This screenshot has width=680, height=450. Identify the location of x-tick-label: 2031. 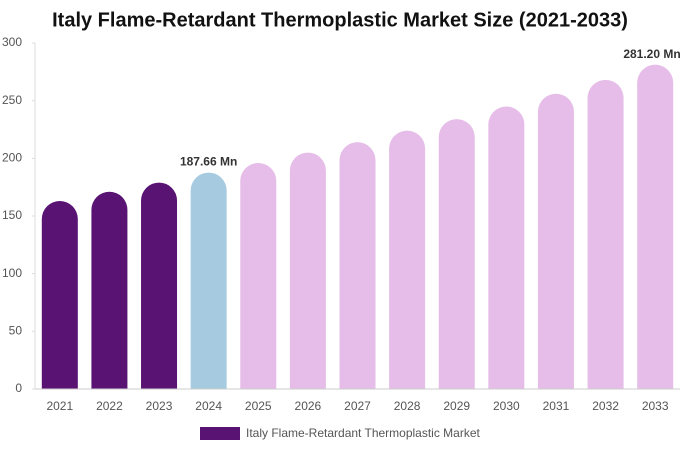
(556, 406).